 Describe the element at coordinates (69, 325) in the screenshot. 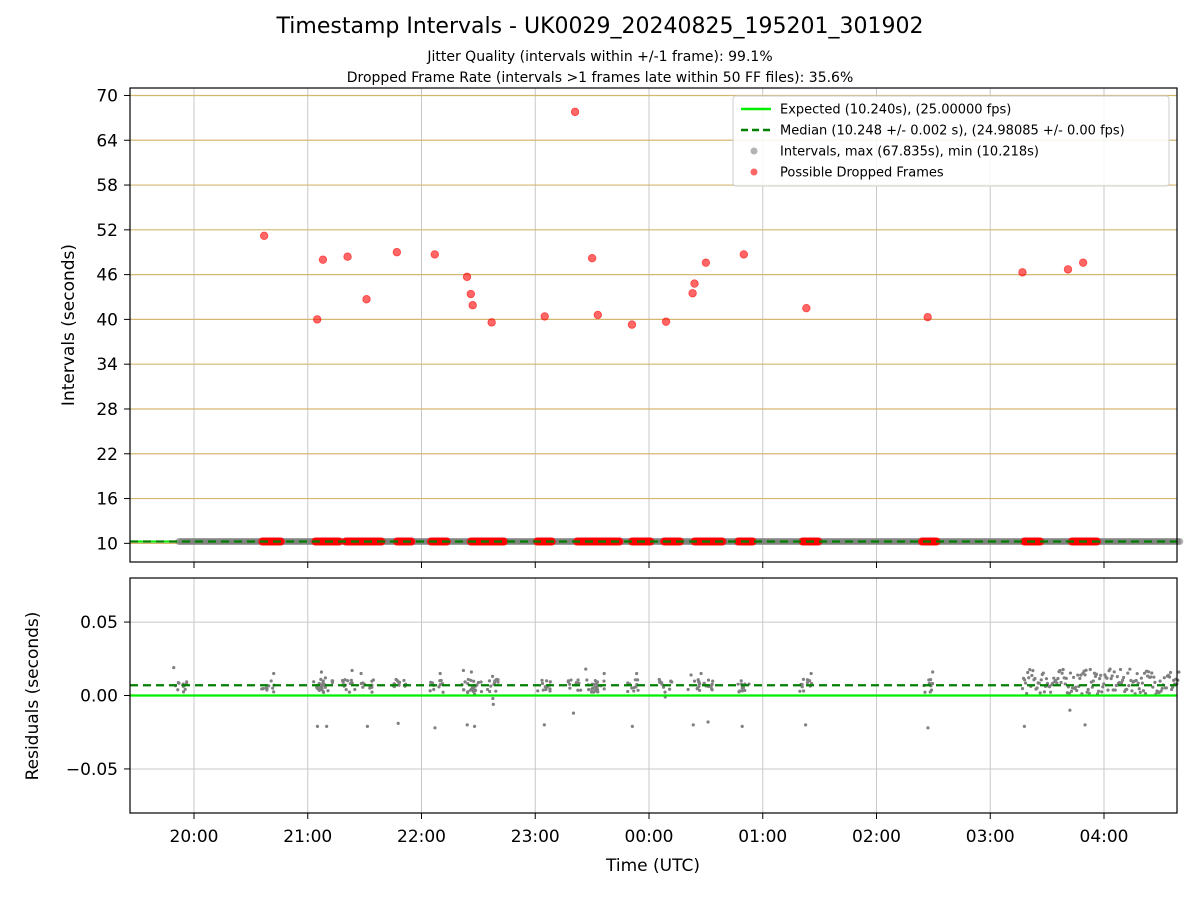

I see `top-y-axis-label: Intervals (seconds)` at that location.